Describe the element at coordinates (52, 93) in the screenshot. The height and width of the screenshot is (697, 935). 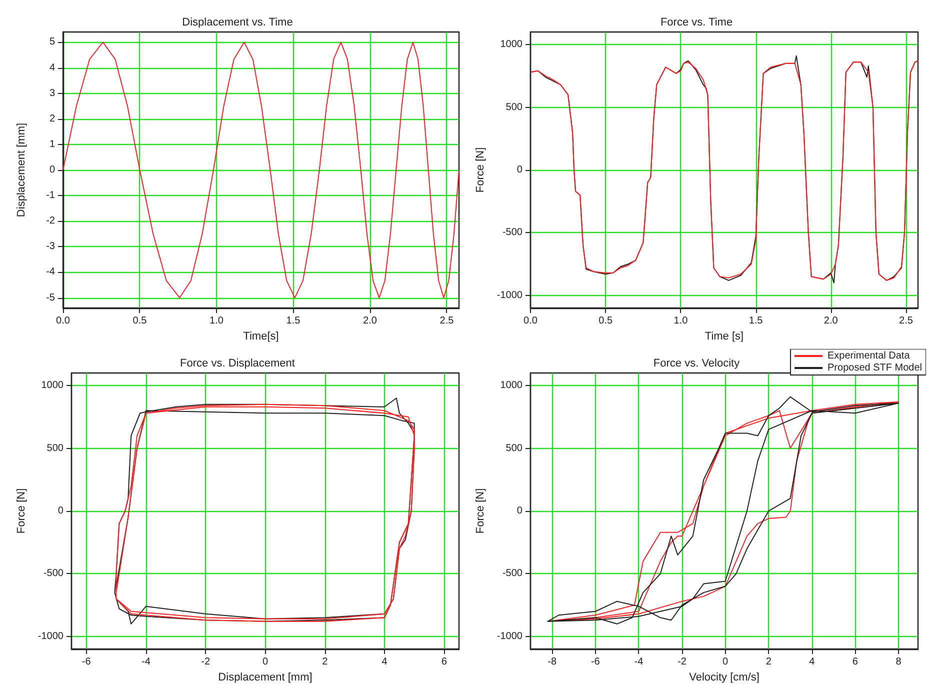
I see `y-tick-label: 3` at that location.